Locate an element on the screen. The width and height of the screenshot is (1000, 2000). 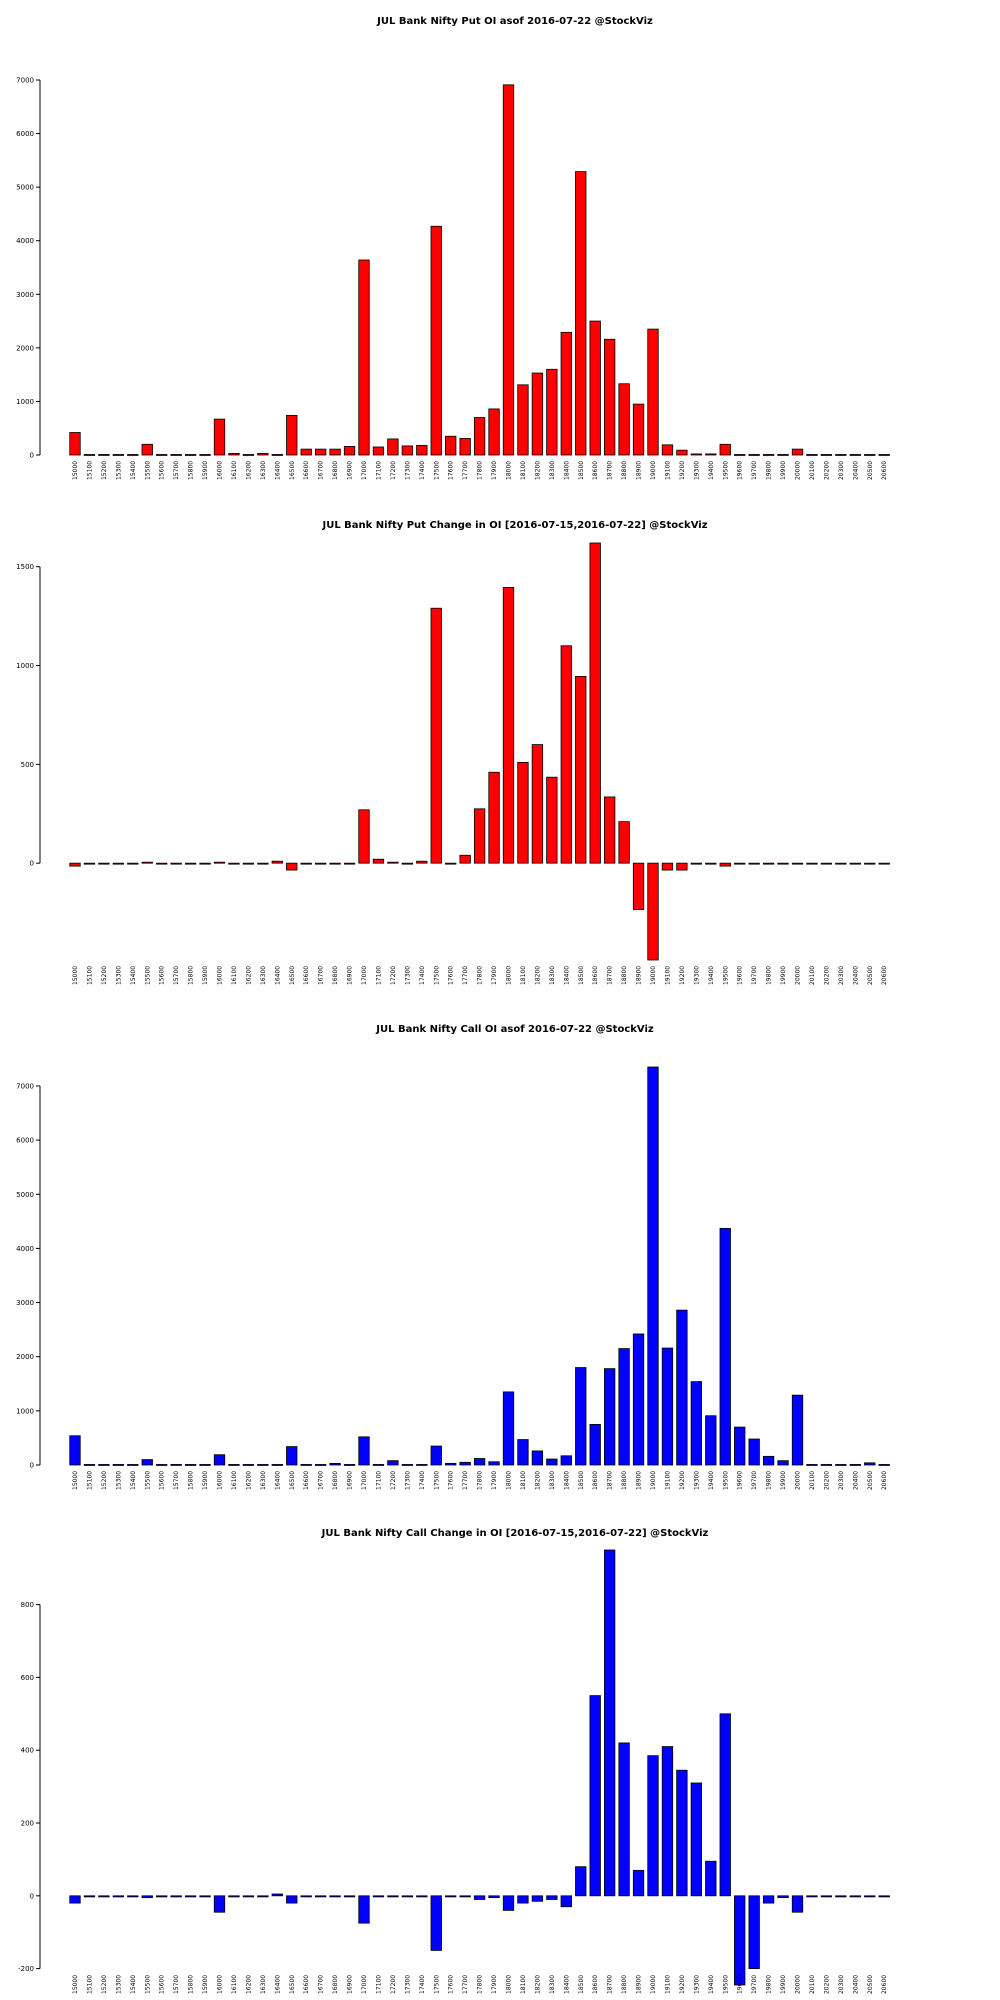
call-oi-x-tick-label: 20600 is located at coordinates (884, 1480).